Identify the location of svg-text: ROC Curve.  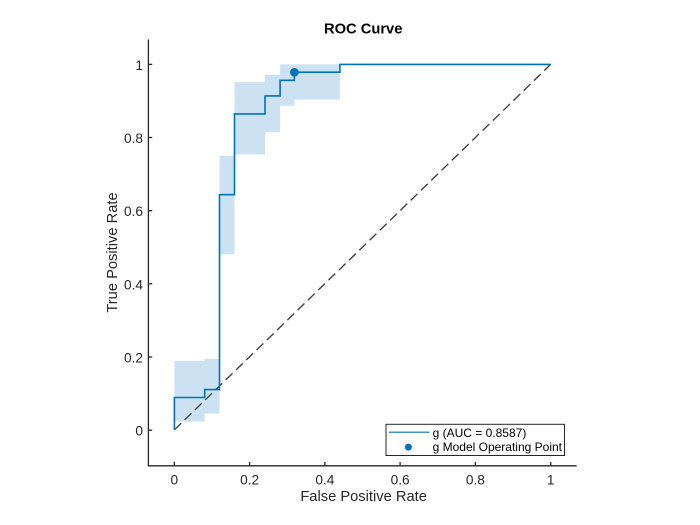
(363, 29).